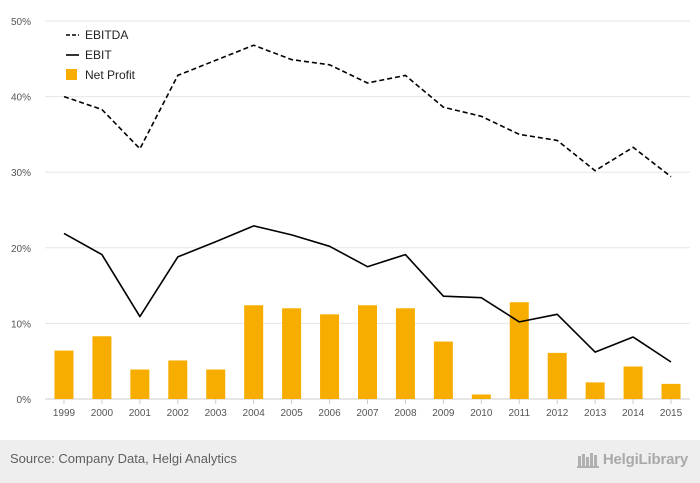  I want to click on y-tick-label: 0%, so click(24, 400).